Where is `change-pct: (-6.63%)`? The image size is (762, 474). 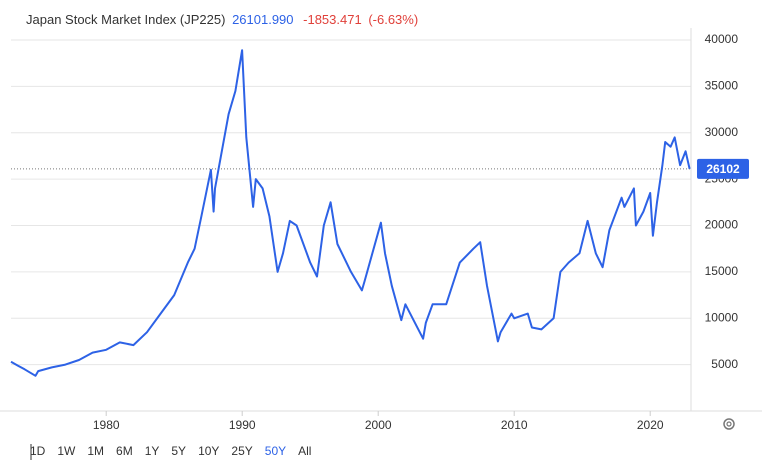
change-pct: (-6.63%) is located at coordinates (393, 19).